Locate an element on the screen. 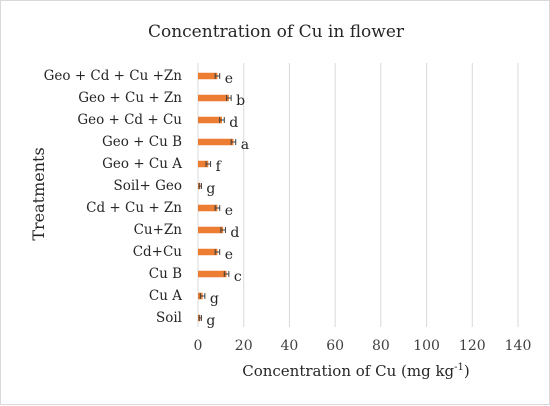 The width and height of the screenshot is (550, 406). chart-title: Concentration of Cu in flower is located at coordinates (276, 32).